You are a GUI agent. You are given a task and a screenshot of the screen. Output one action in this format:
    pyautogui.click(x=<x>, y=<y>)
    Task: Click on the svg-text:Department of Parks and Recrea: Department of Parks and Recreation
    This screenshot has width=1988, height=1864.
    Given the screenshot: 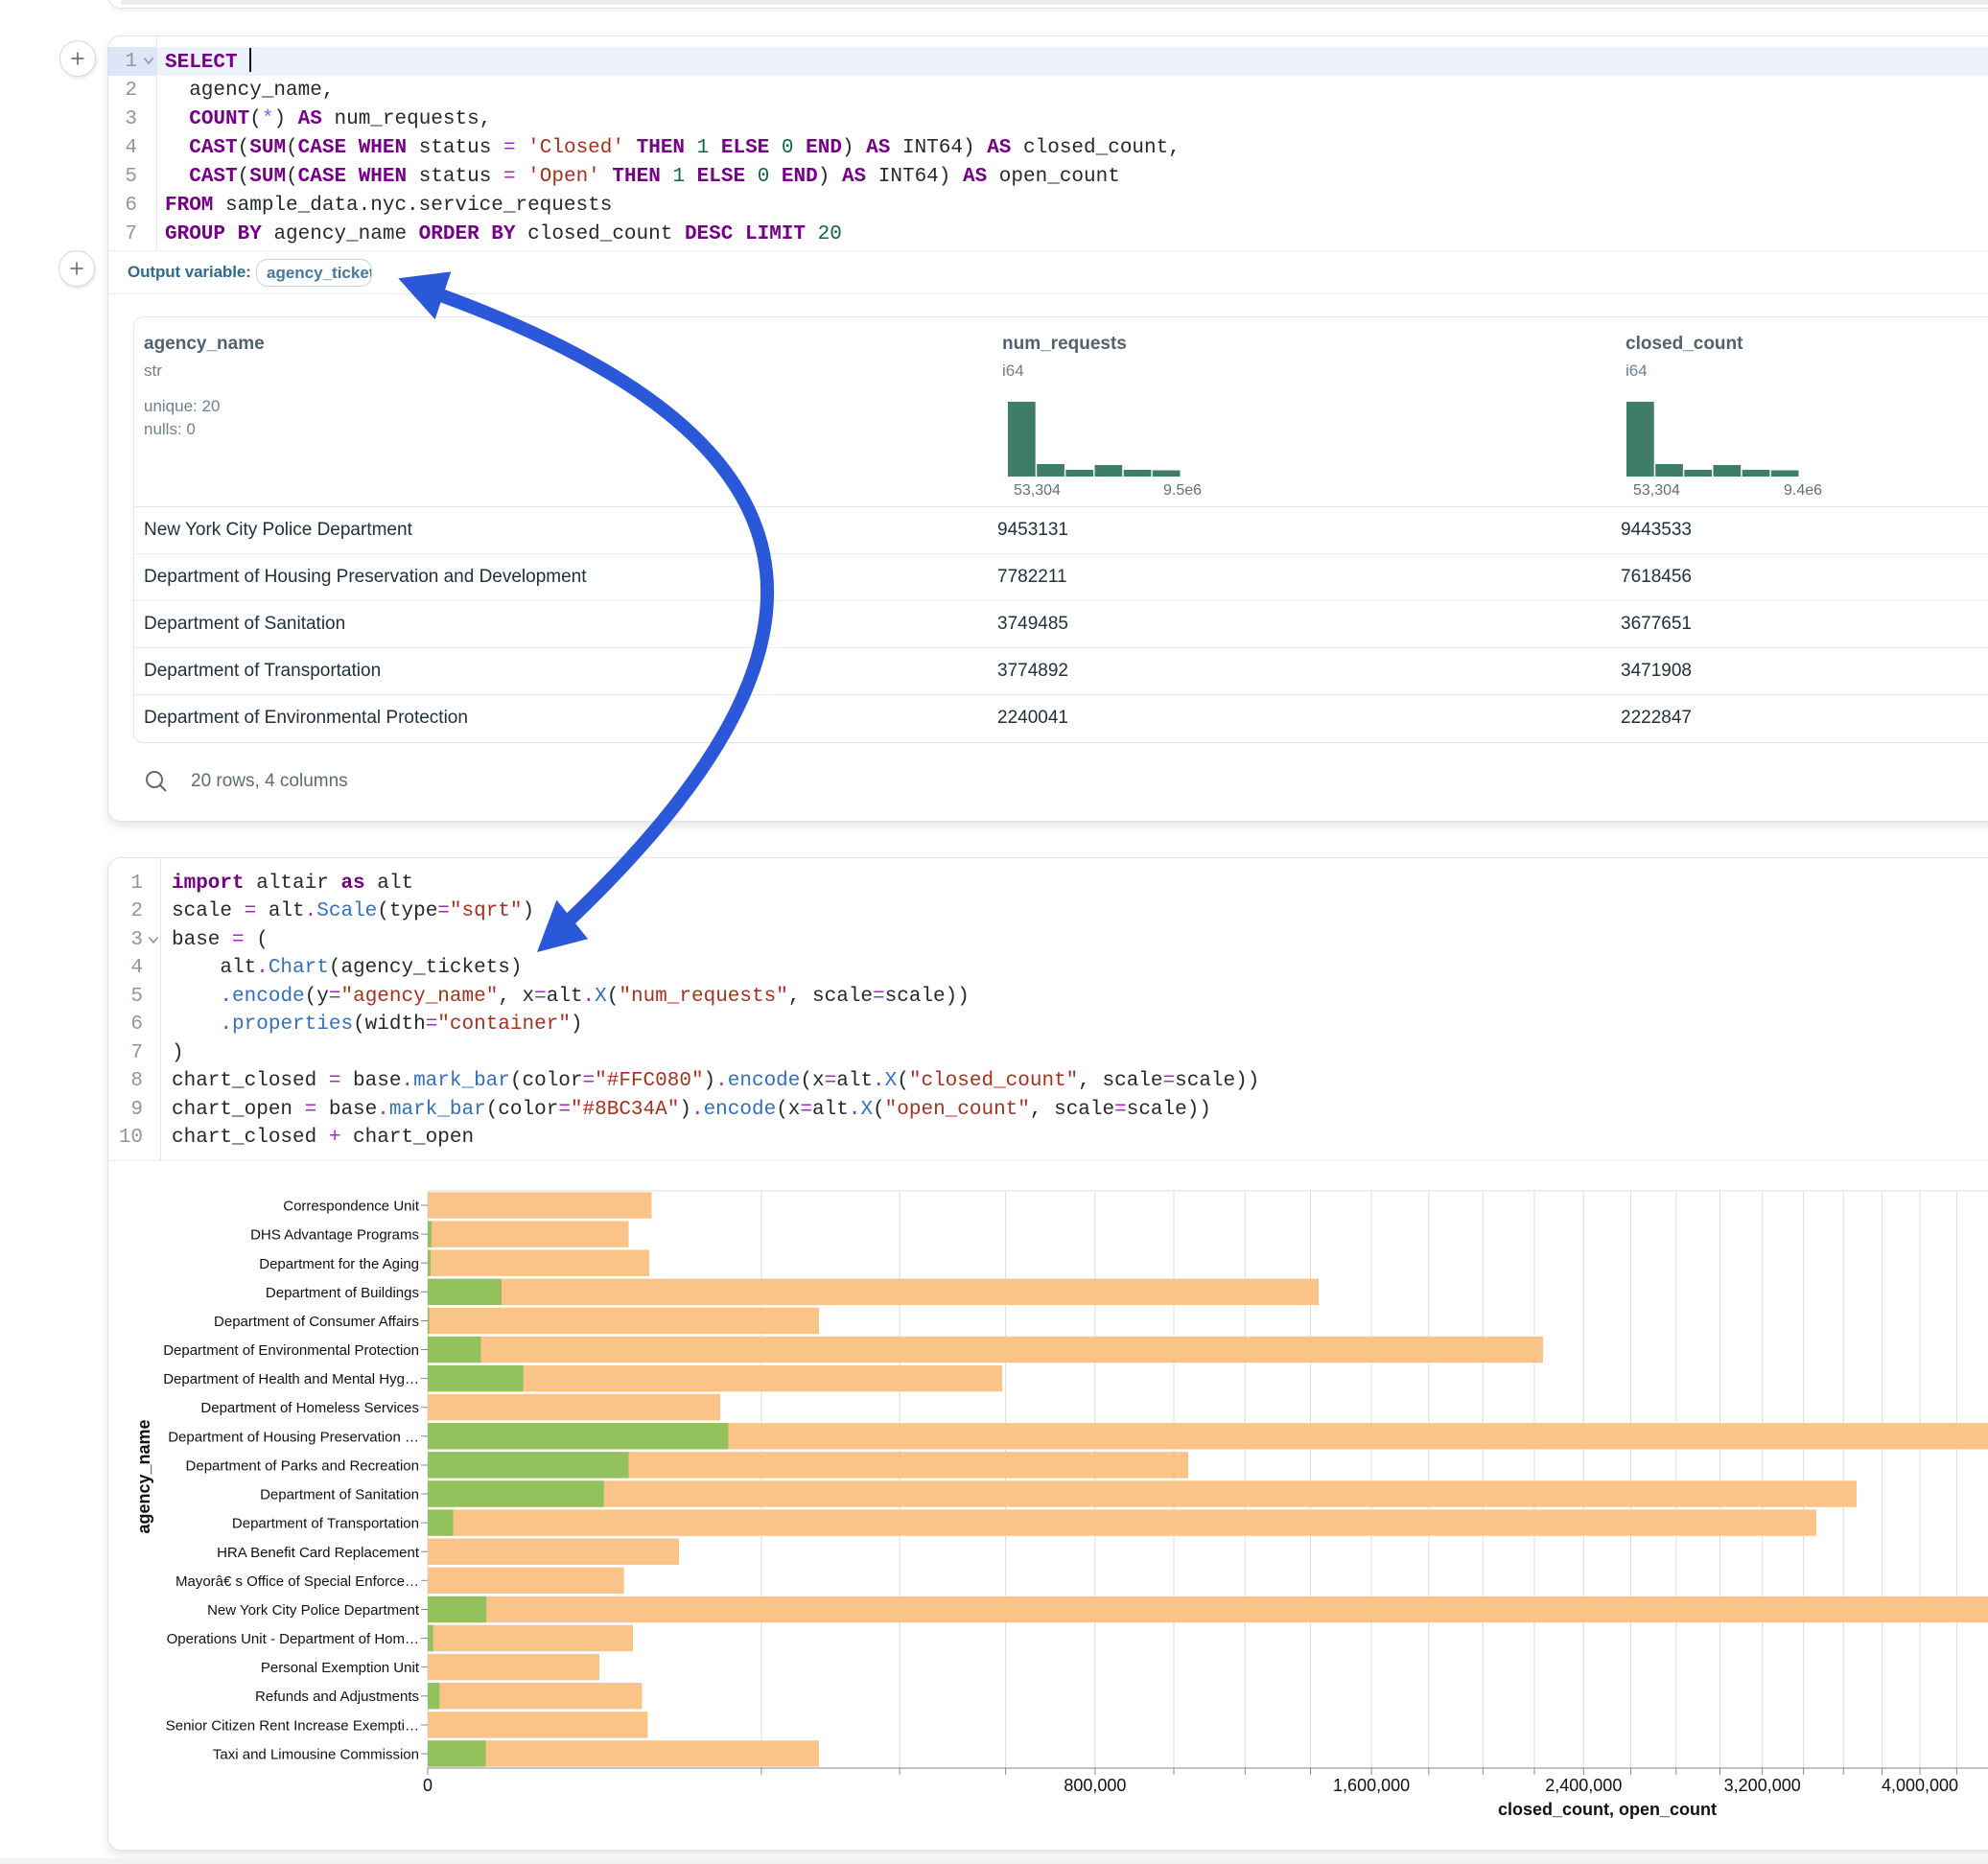 What is the action you would take?
    pyautogui.click(x=303, y=1466)
    